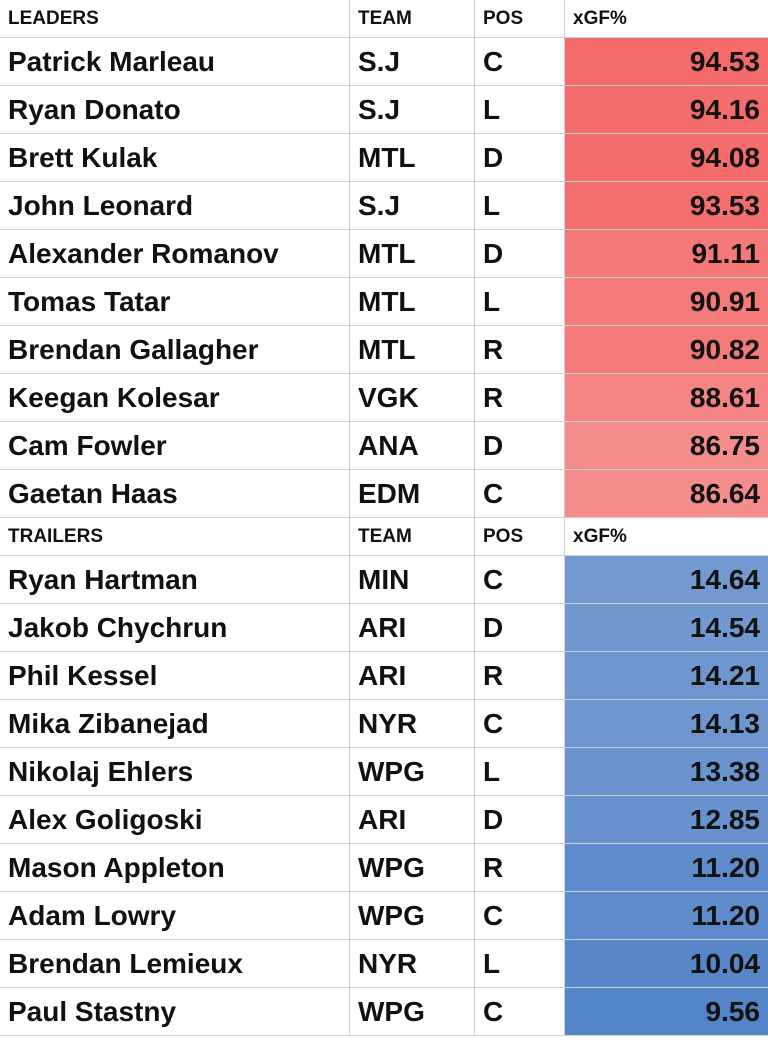 This screenshot has width=768, height=1043. What do you see at coordinates (175, 675) in the screenshot?
I see `data-cell: Phil Kessel` at bounding box center [175, 675].